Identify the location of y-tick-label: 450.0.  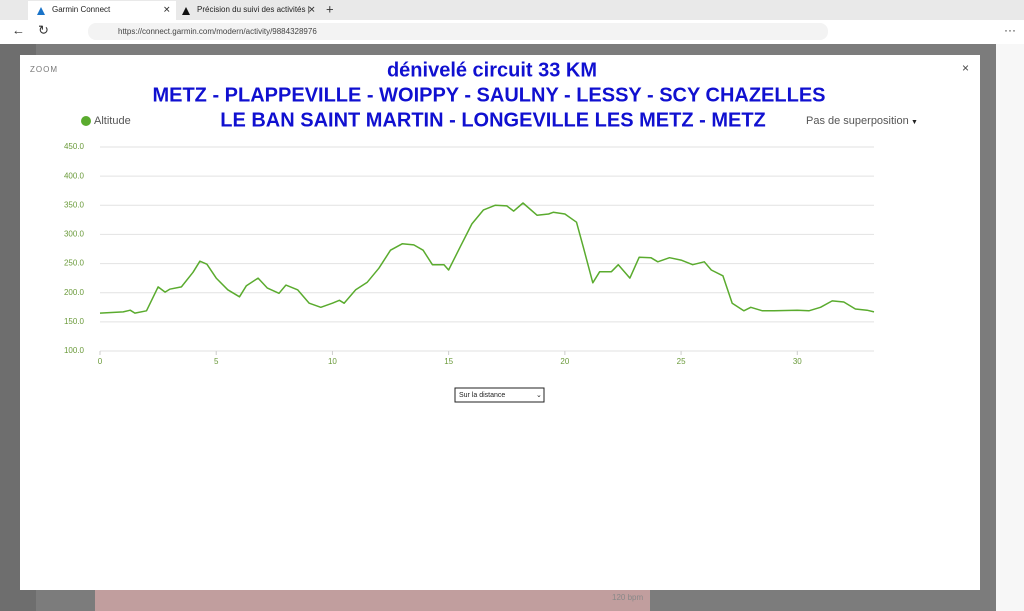
(74, 146).